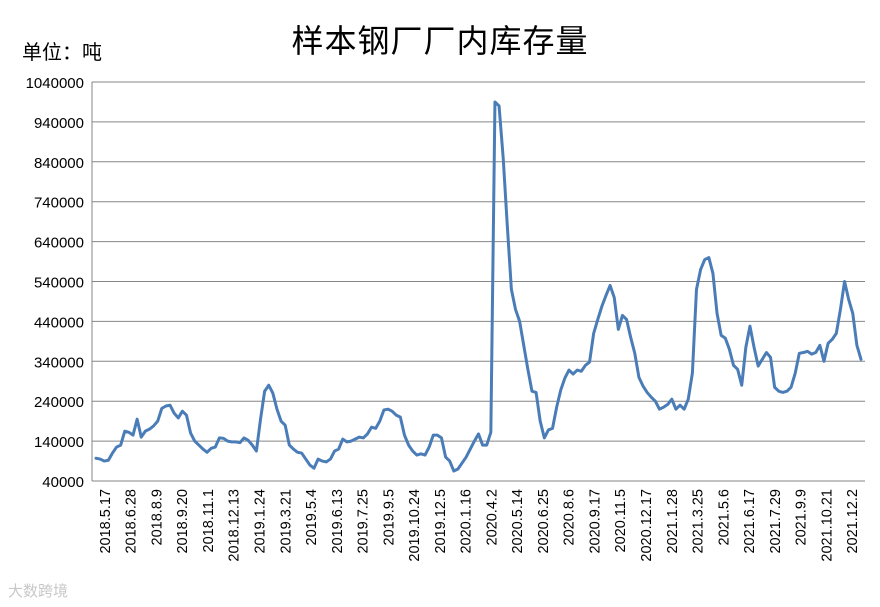 This screenshot has height=607, width=880. I want to click on x-tick-label: 2021.9.9, so click(802, 517).